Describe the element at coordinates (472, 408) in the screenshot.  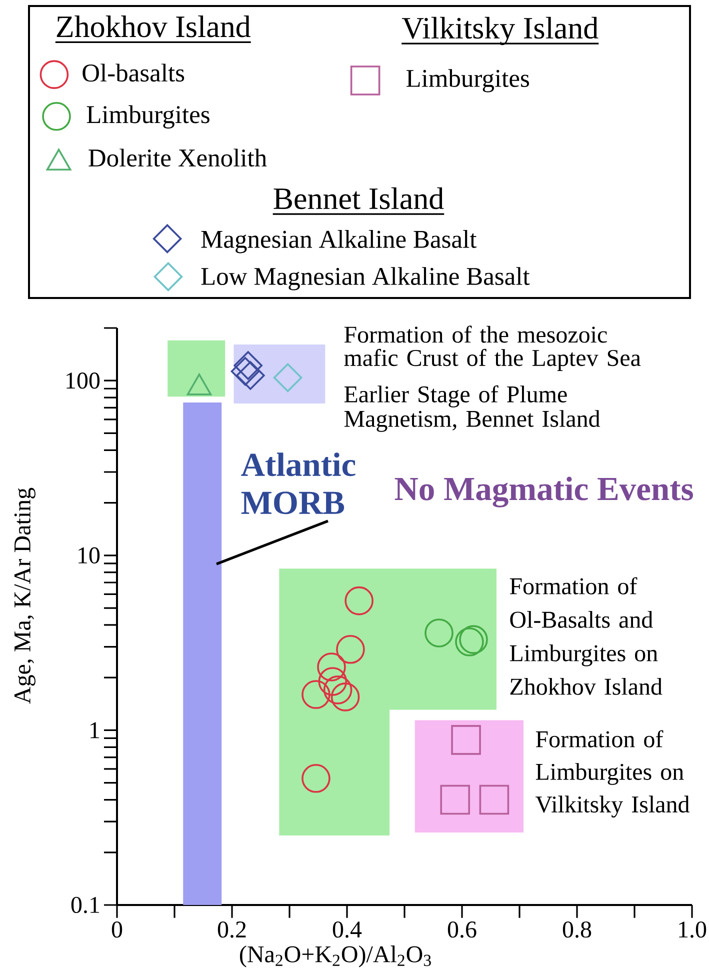
I see `annotation: Earlier Stage of Plume Magnetism, Bennet Island` at that location.